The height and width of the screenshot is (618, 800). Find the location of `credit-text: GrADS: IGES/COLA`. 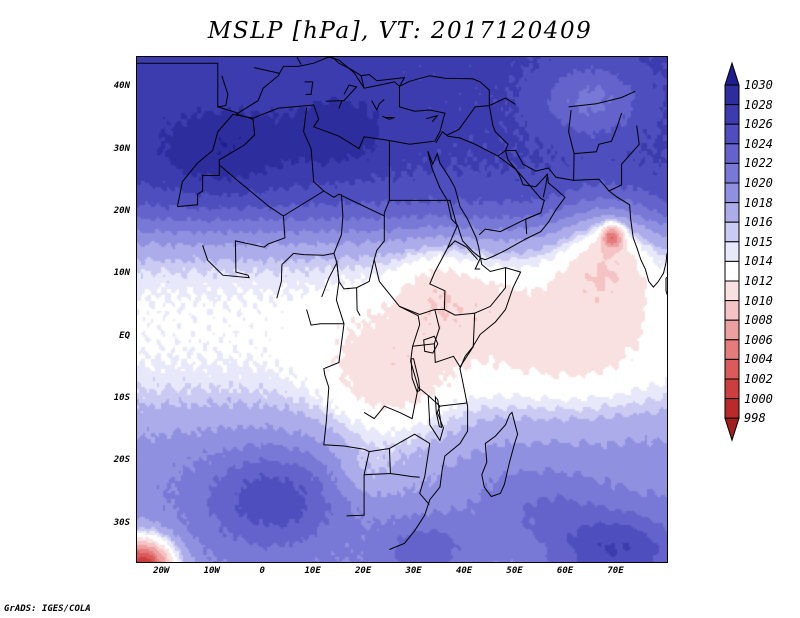

credit-text: GrADS: IGES/COLA is located at coordinates (47, 609).